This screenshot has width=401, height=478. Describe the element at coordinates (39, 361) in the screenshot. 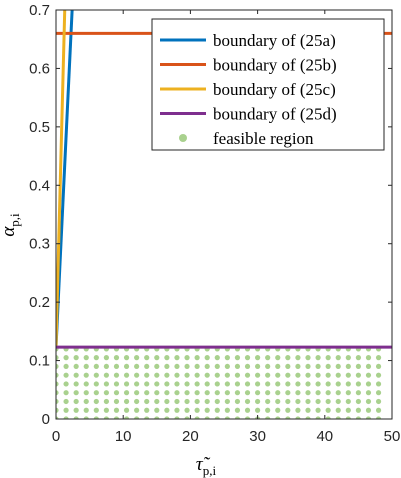

I see `y-tick-label-1: 0.1` at that location.